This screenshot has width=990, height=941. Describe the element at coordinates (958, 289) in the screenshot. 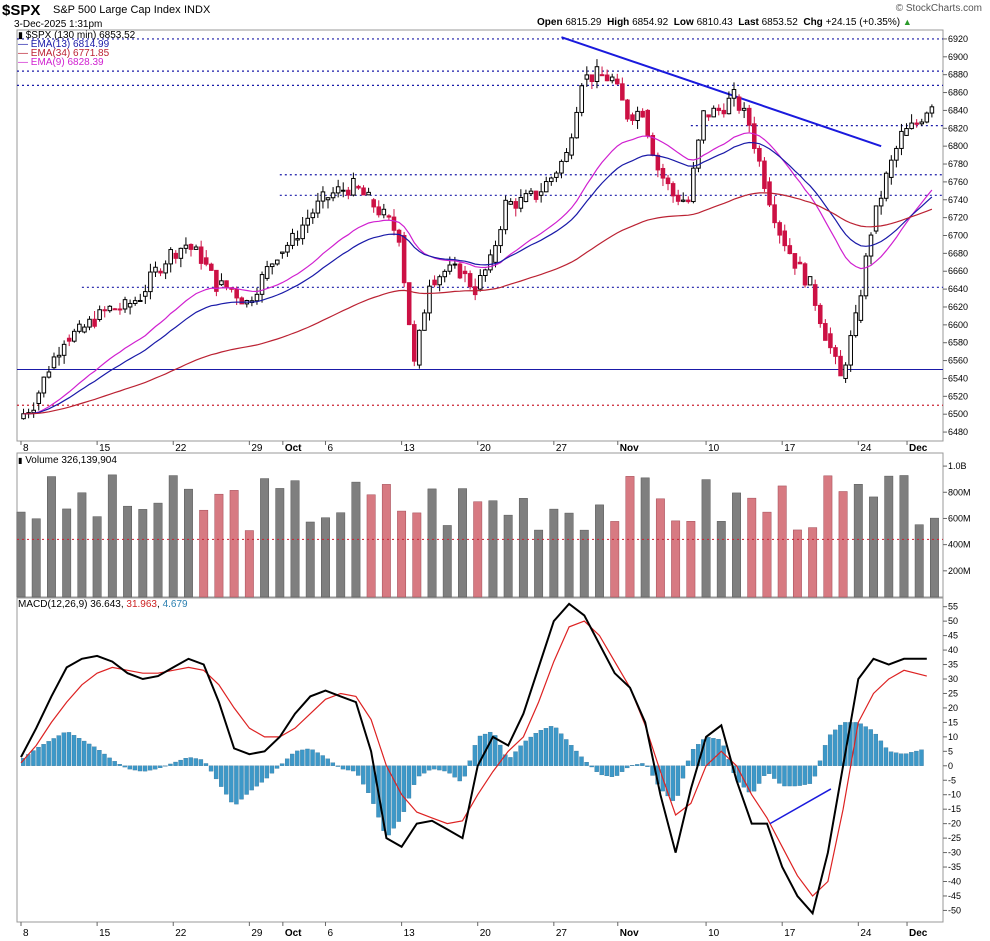

I see `y-tick-label: 6640` at that location.